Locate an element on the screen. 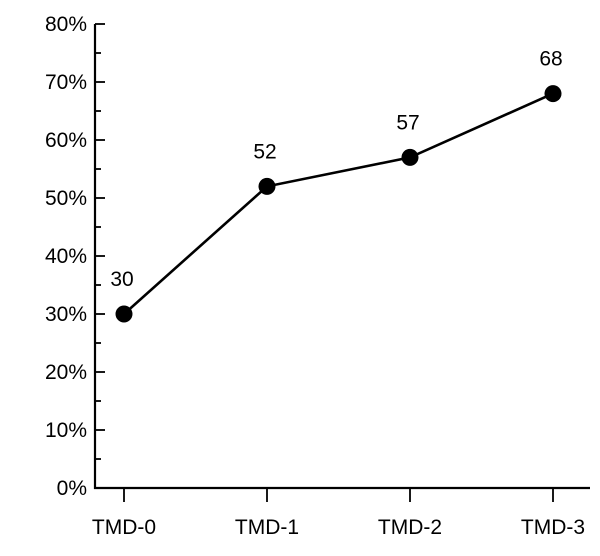 The width and height of the screenshot is (600, 556). y-tick-label: 10% is located at coordinates (66, 430).